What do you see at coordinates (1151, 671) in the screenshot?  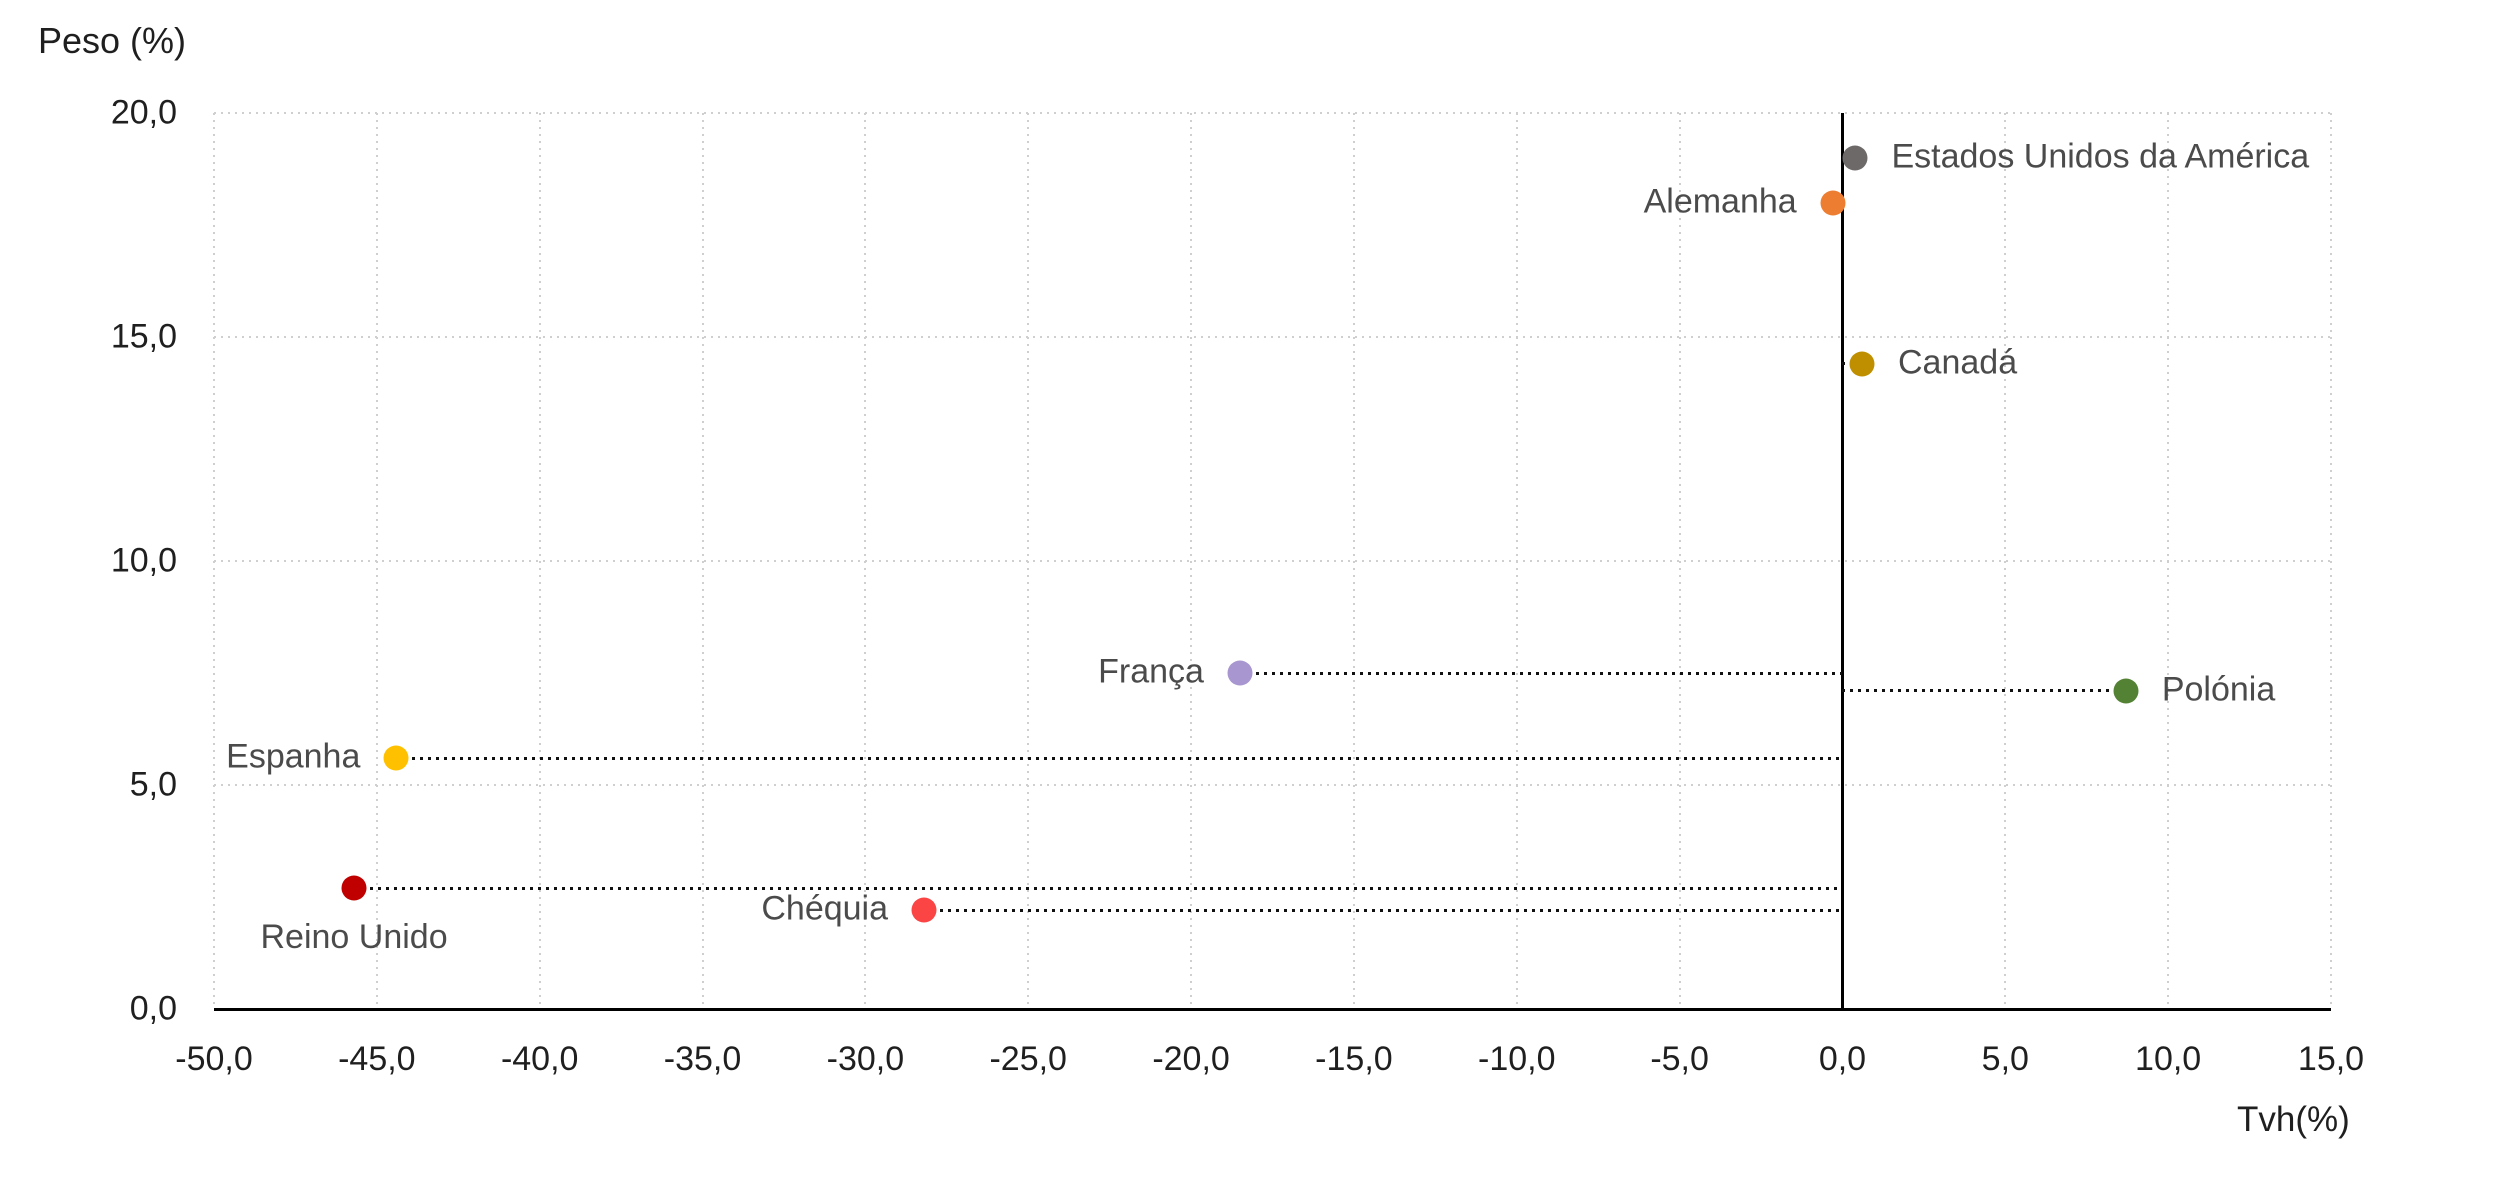 I see `point-label-franca: França` at bounding box center [1151, 671].